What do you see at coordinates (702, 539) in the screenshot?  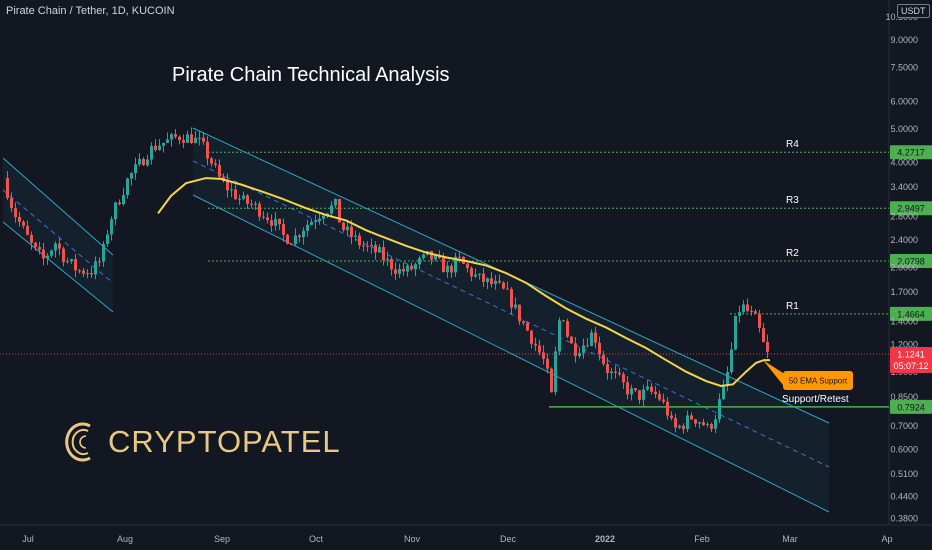 I see `time-tick-7: Feb` at bounding box center [702, 539].